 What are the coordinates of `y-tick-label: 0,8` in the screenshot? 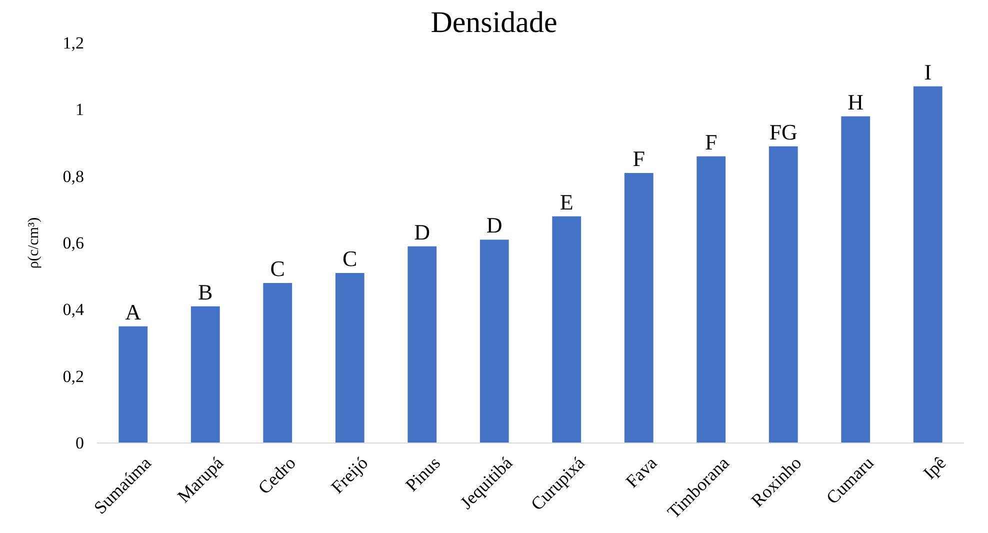 It's located at (73, 176).